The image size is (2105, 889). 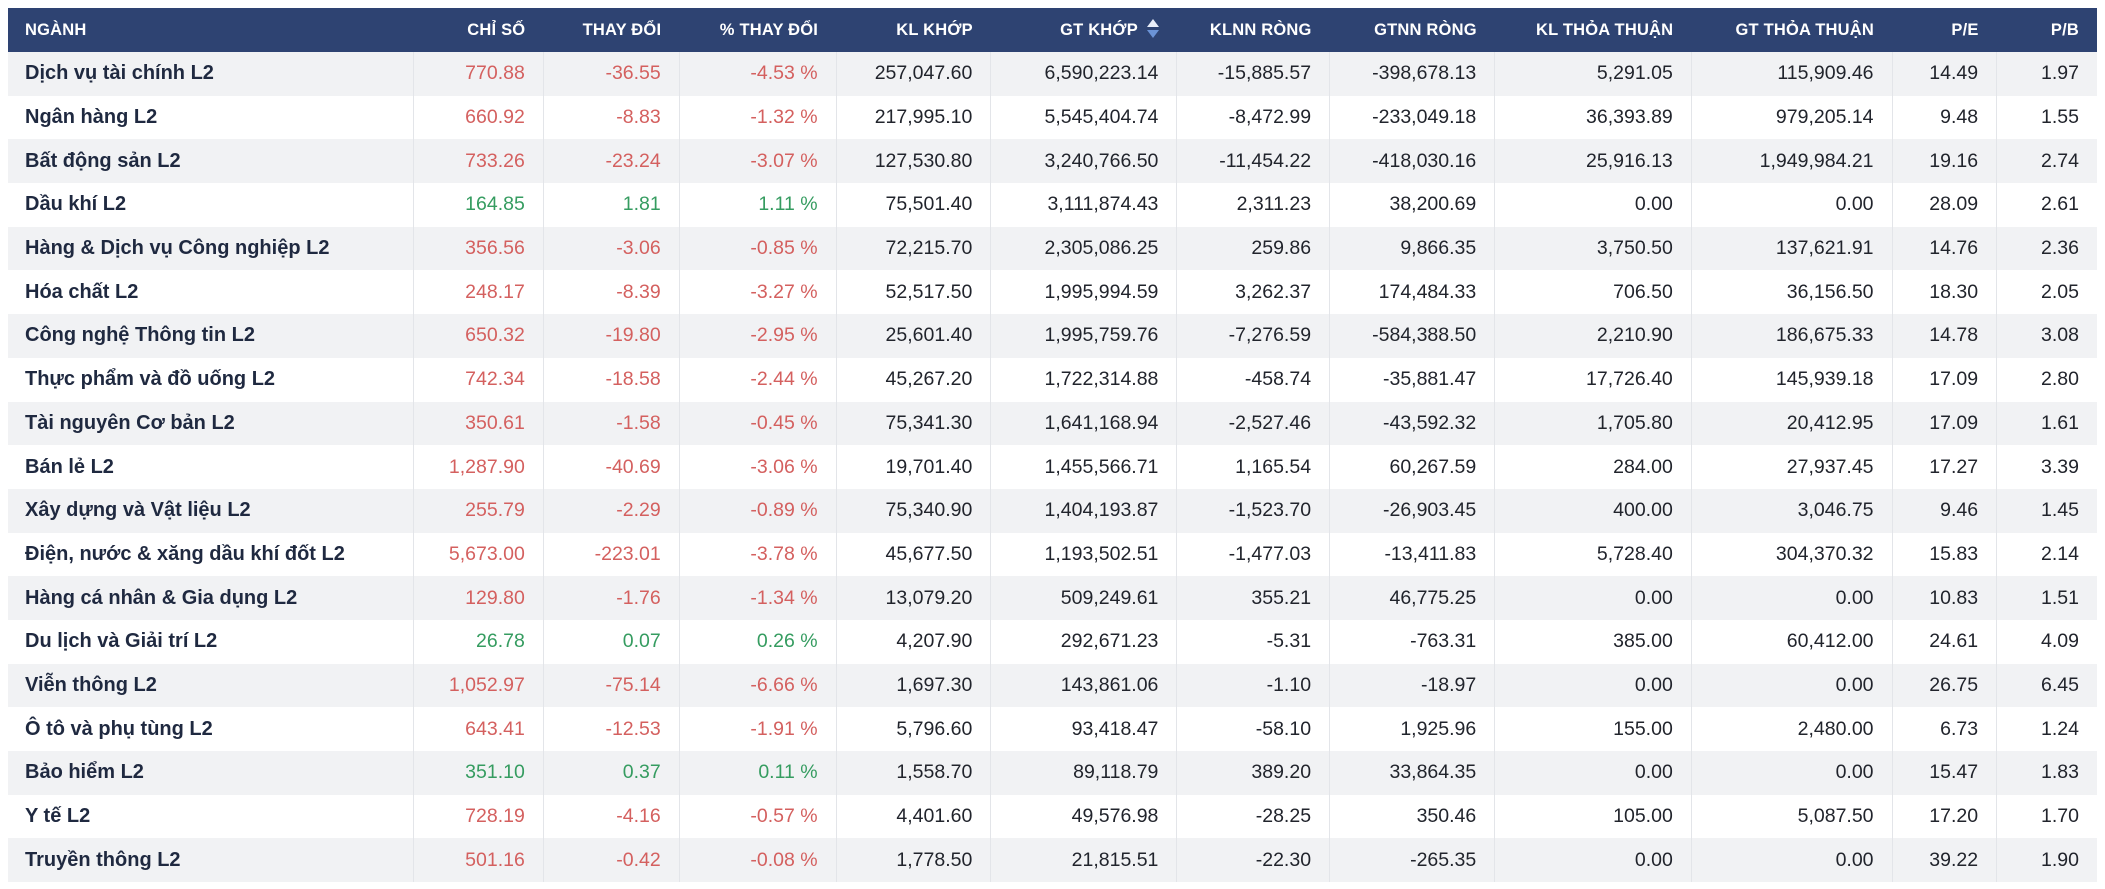 What do you see at coordinates (1083, 205) in the screenshot?
I see `cell-gt_khop: 3,111,874.43` at bounding box center [1083, 205].